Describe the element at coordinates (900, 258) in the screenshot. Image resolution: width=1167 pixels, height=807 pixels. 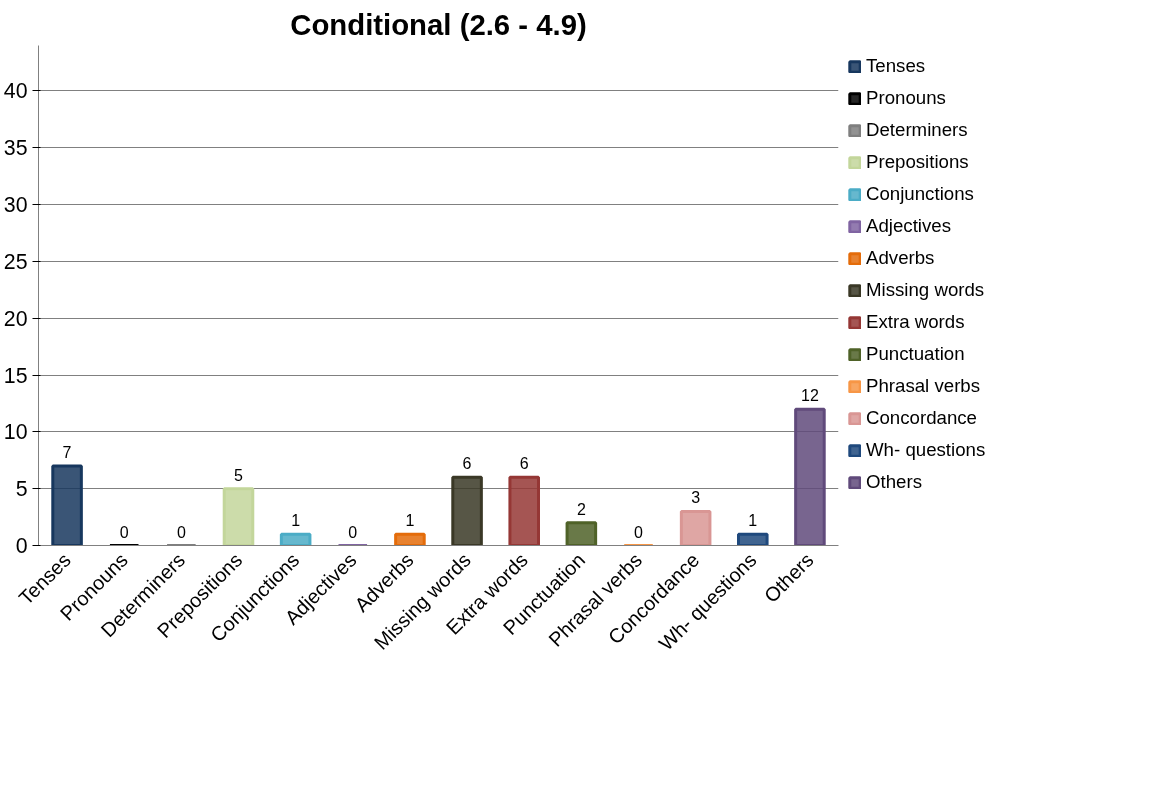
I see `legend-label: Adverbs` at that location.